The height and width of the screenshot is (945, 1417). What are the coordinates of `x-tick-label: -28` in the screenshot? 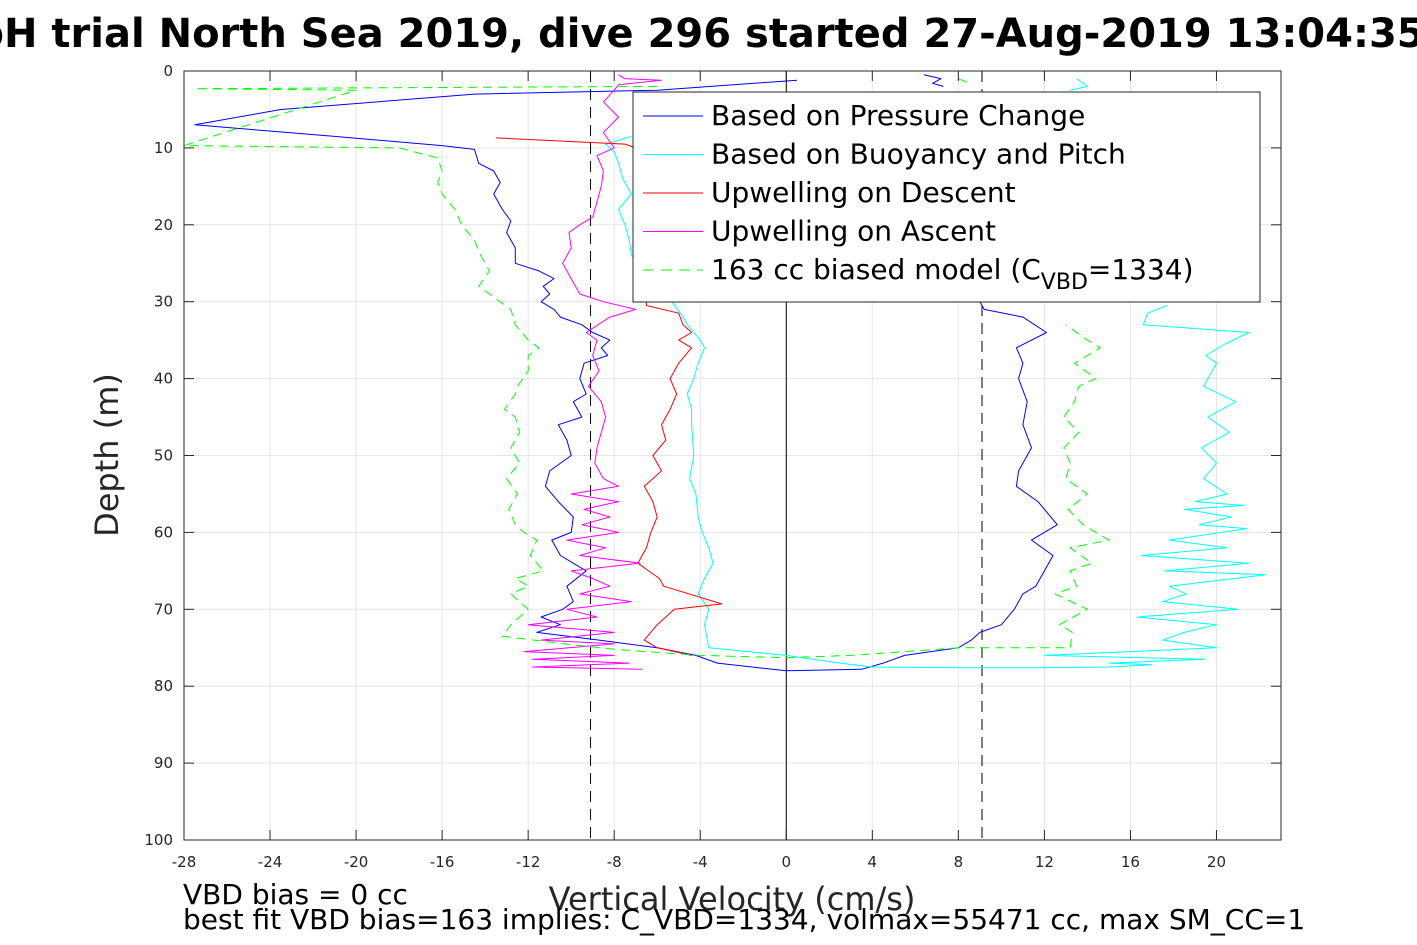 It's located at (184, 862).